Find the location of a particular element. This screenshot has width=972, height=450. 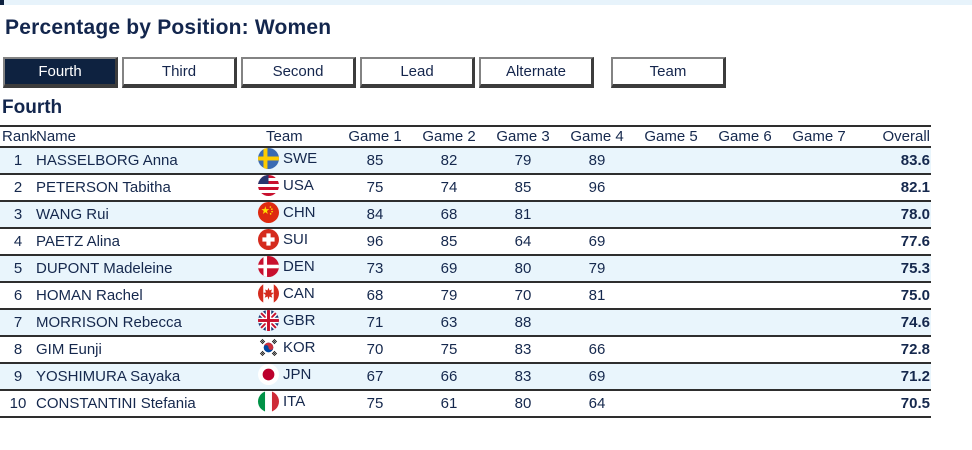

tab-alternate: Alternate is located at coordinates (536, 72).